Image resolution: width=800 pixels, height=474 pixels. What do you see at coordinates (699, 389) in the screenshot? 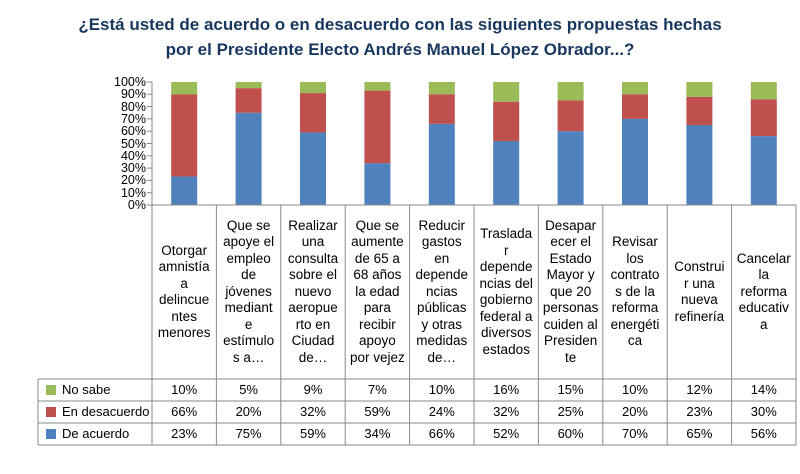
I see `table-value-no-sabe-9: 12%` at bounding box center [699, 389].